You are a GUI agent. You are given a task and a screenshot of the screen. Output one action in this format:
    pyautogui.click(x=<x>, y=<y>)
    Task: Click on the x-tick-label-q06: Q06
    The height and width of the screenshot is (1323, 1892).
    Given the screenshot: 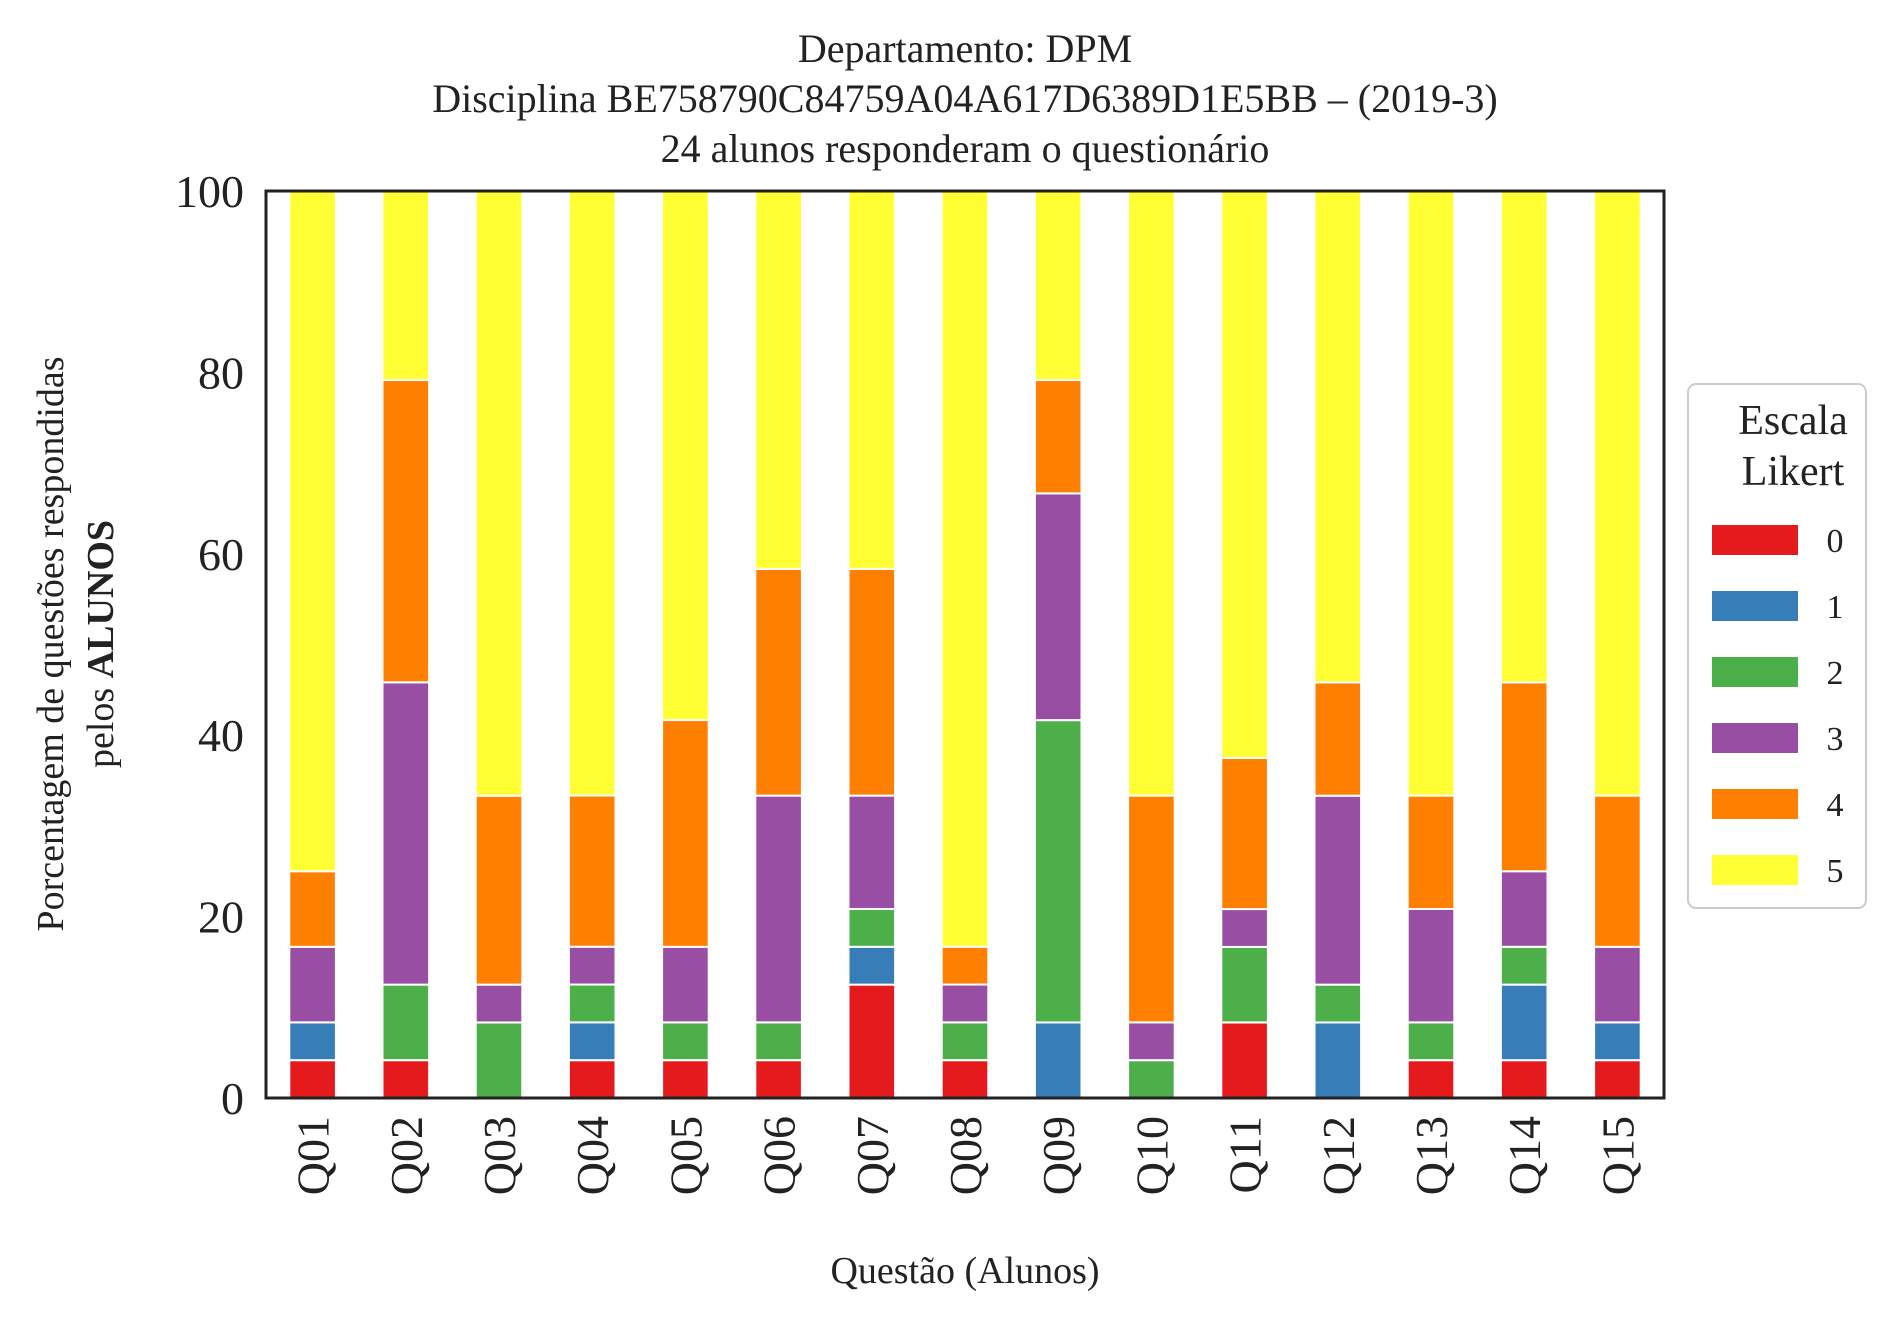 What is the action you would take?
    pyautogui.click(x=779, y=1155)
    